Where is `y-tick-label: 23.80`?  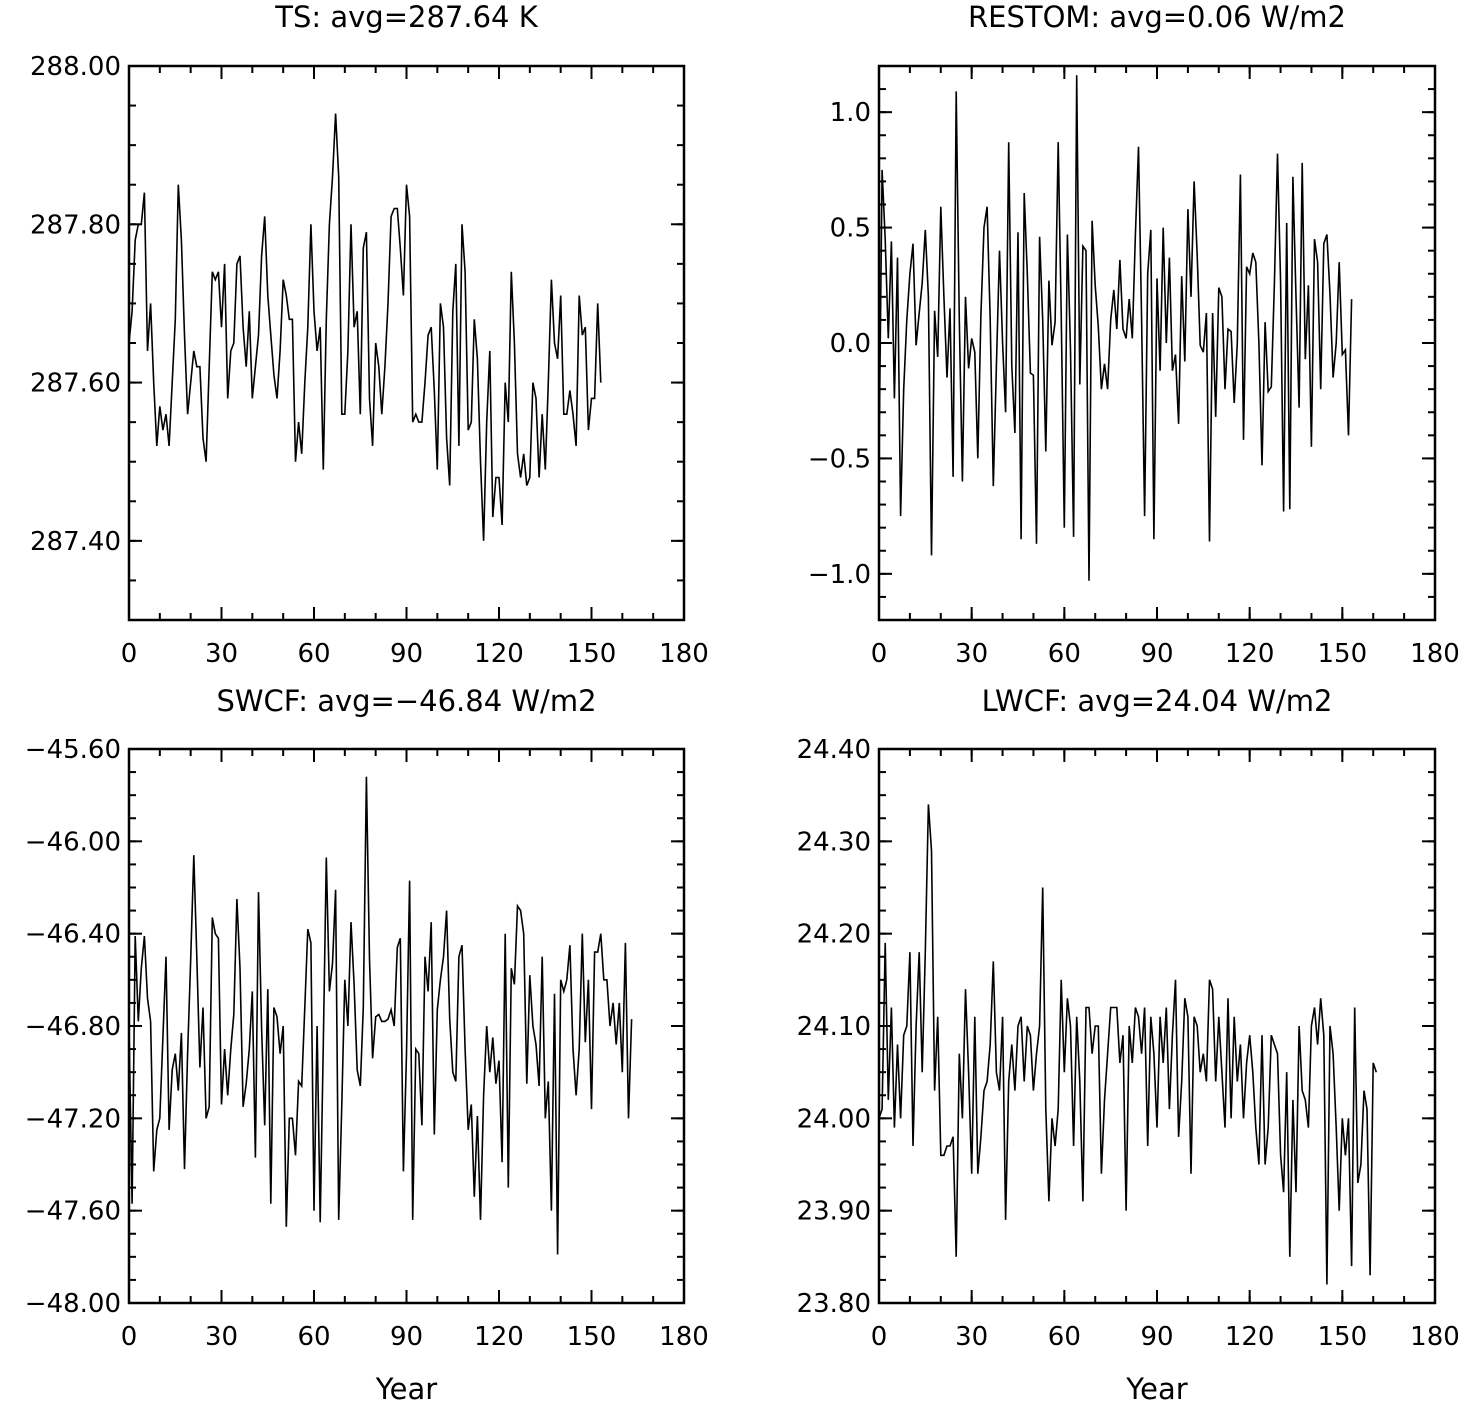
y-tick-label: 23.80 is located at coordinates (834, 1304).